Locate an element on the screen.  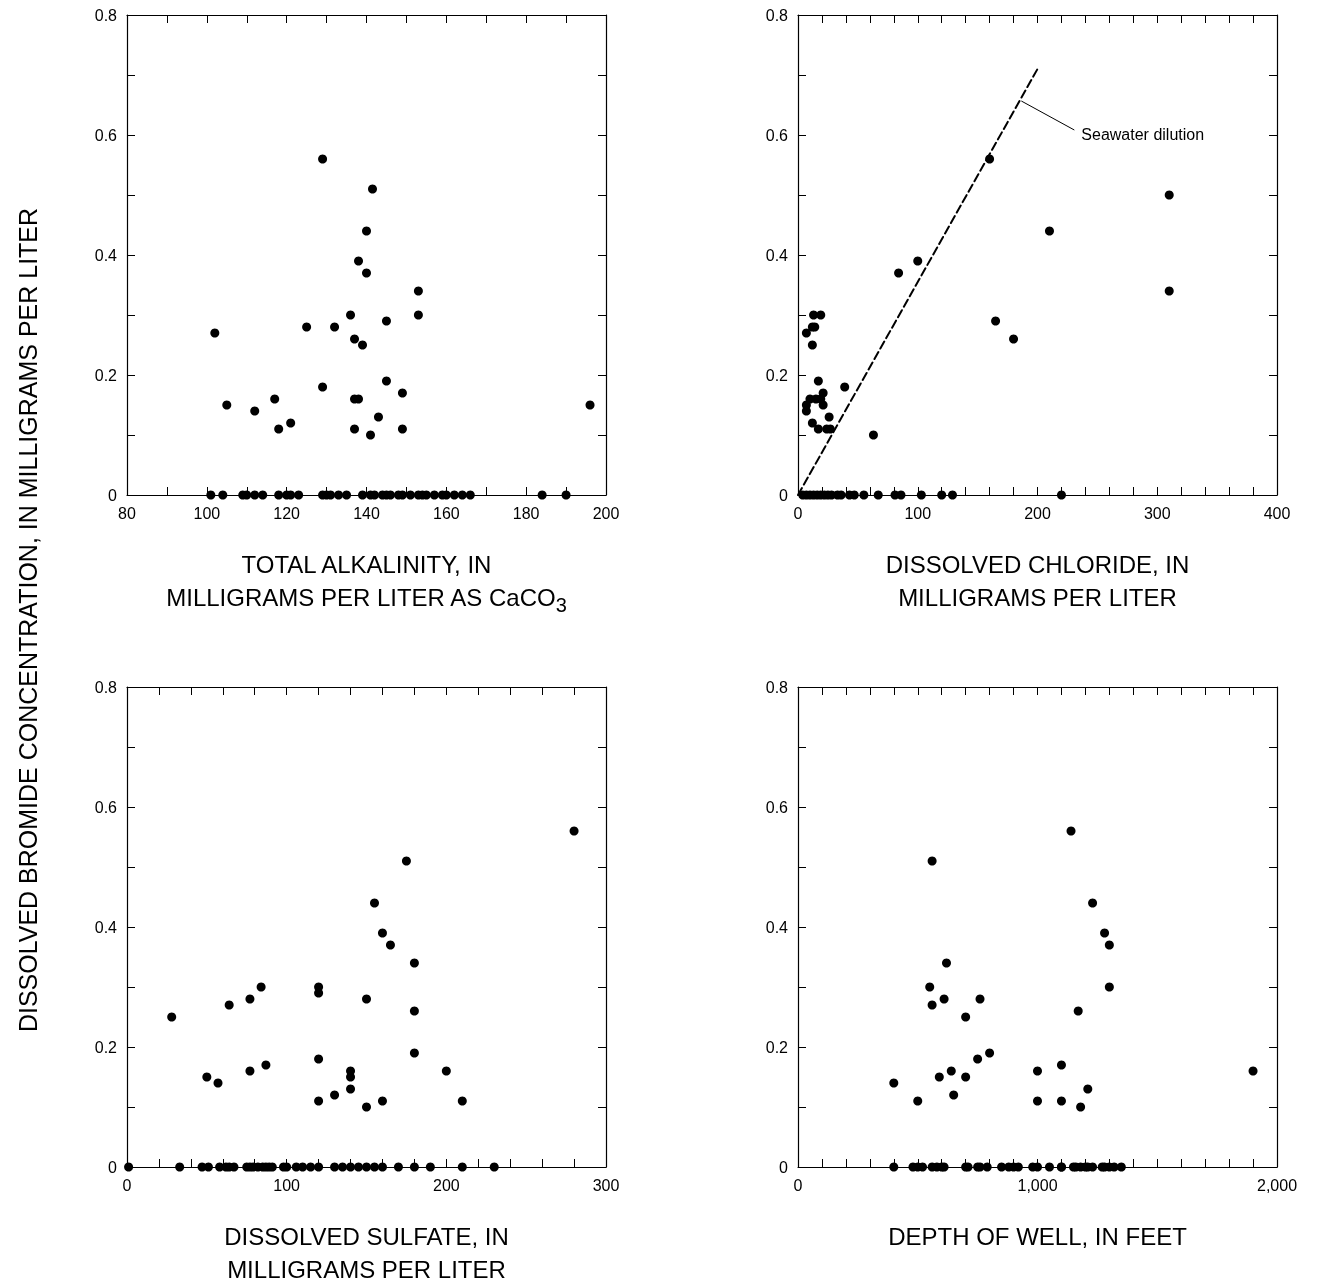
annotation: Seawater dilution is located at coordinates (1143, 134).